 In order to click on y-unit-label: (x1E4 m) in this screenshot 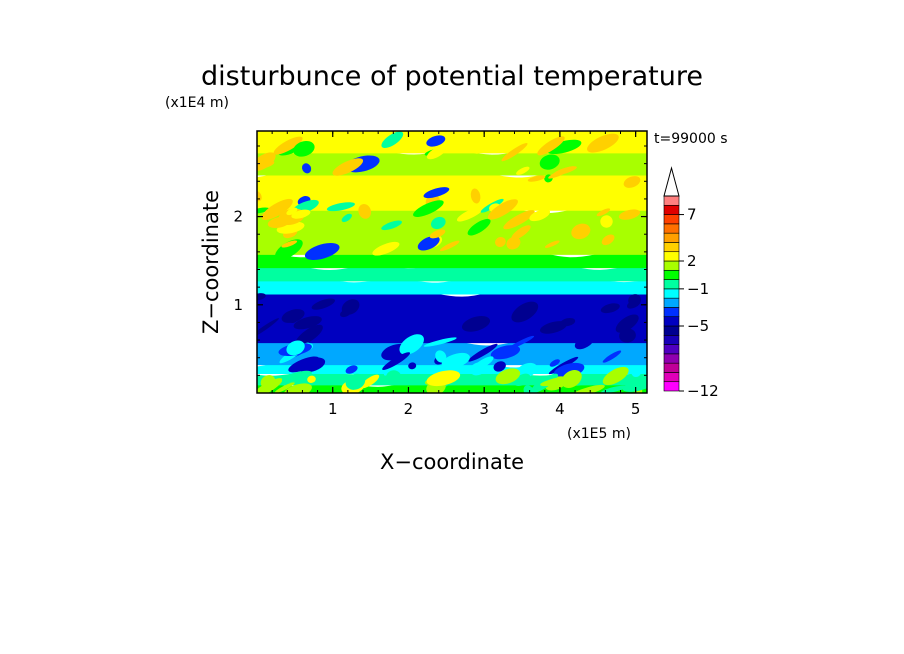, I will do `click(197, 103)`.